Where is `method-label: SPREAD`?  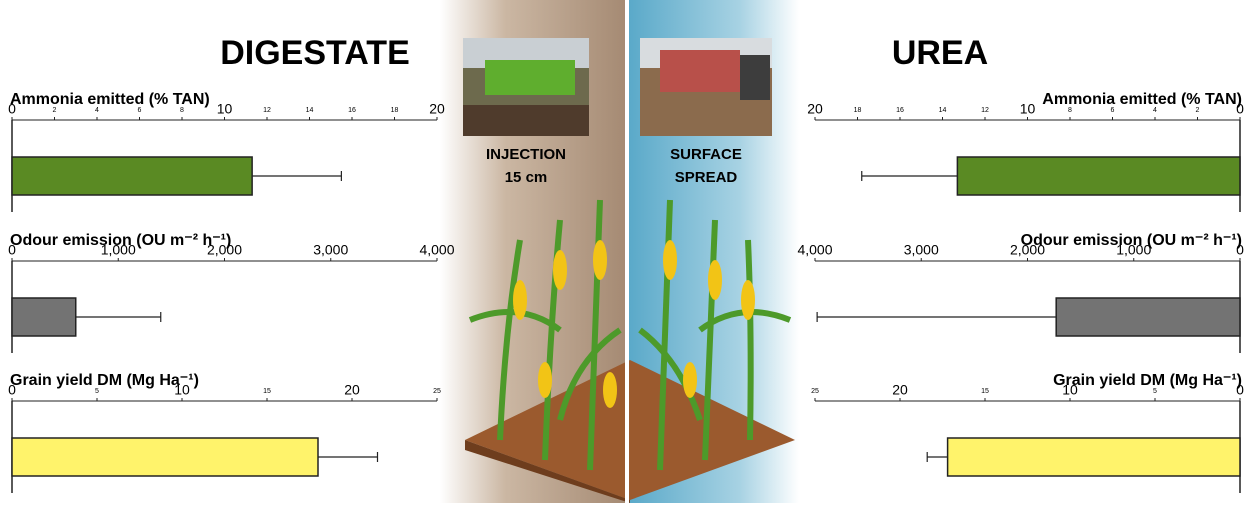 method-label: SPREAD is located at coordinates (706, 177).